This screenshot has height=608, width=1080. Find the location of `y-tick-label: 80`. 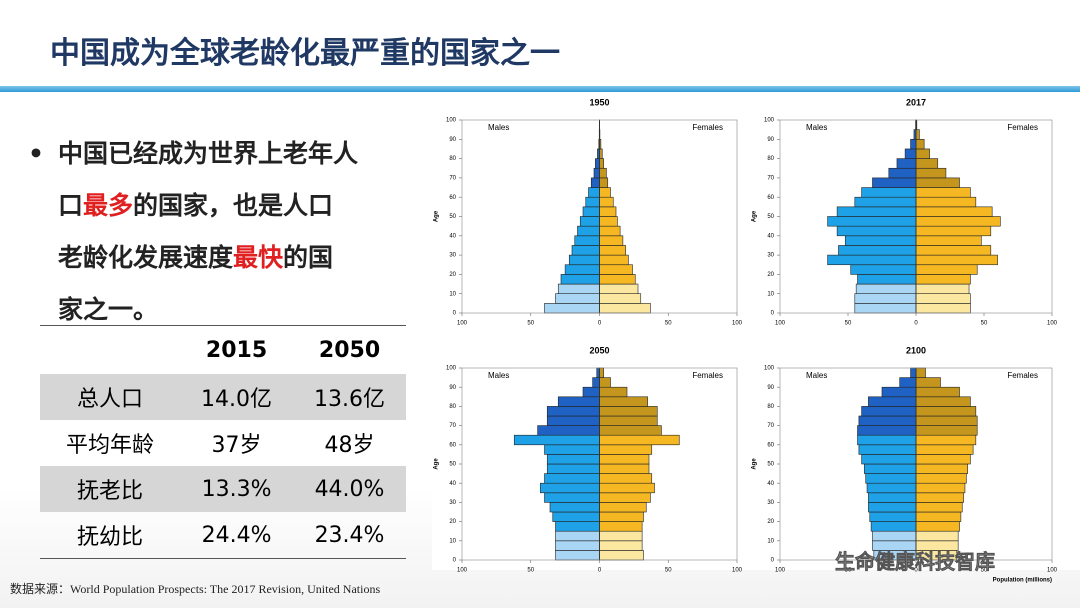

y-tick-label: 80 is located at coordinates (452, 407).